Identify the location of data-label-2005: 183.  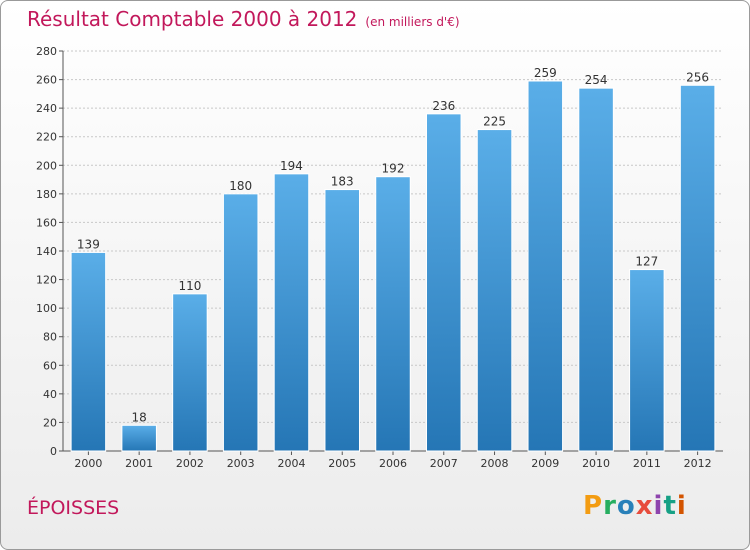
(342, 182).